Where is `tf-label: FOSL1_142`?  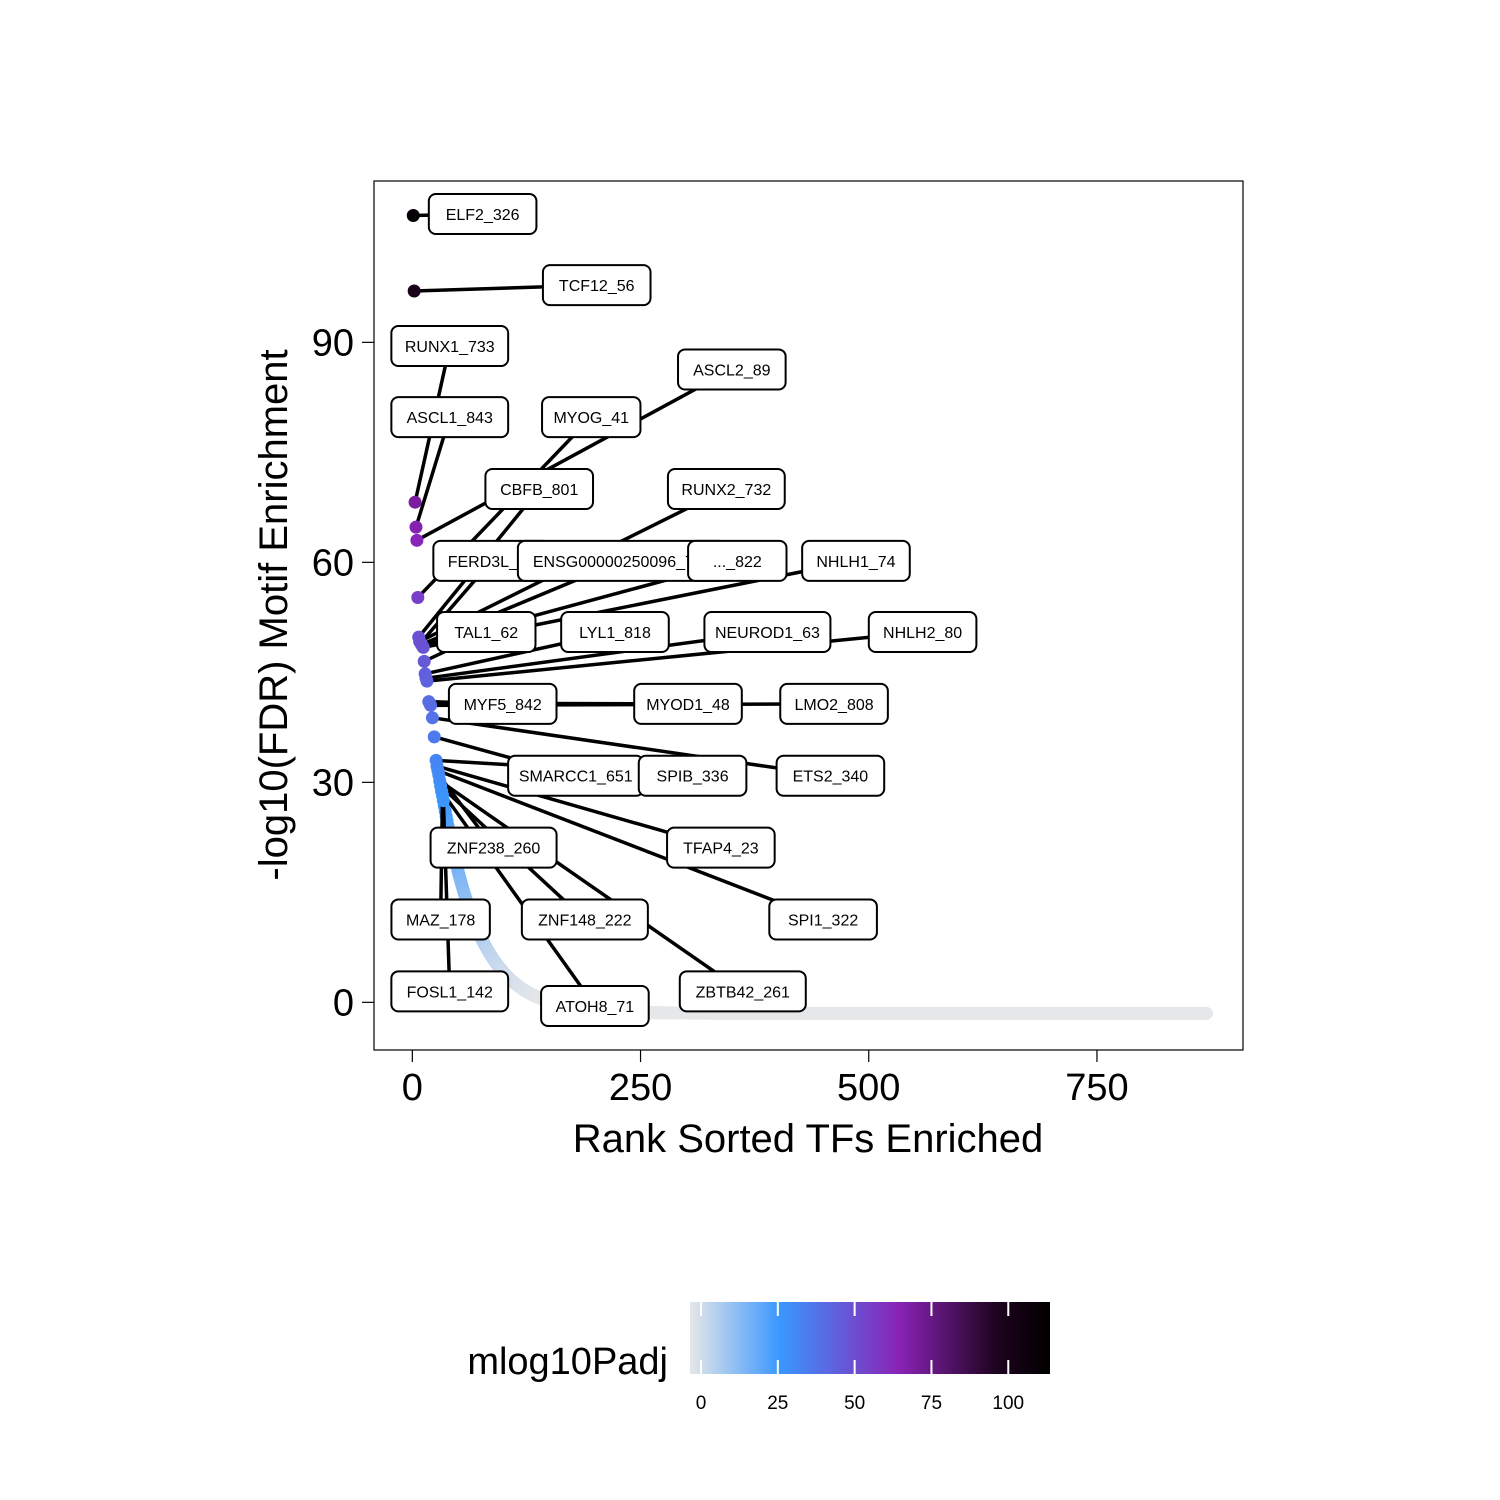
tf-label: FOSL1_142 is located at coordinates (450, 991).